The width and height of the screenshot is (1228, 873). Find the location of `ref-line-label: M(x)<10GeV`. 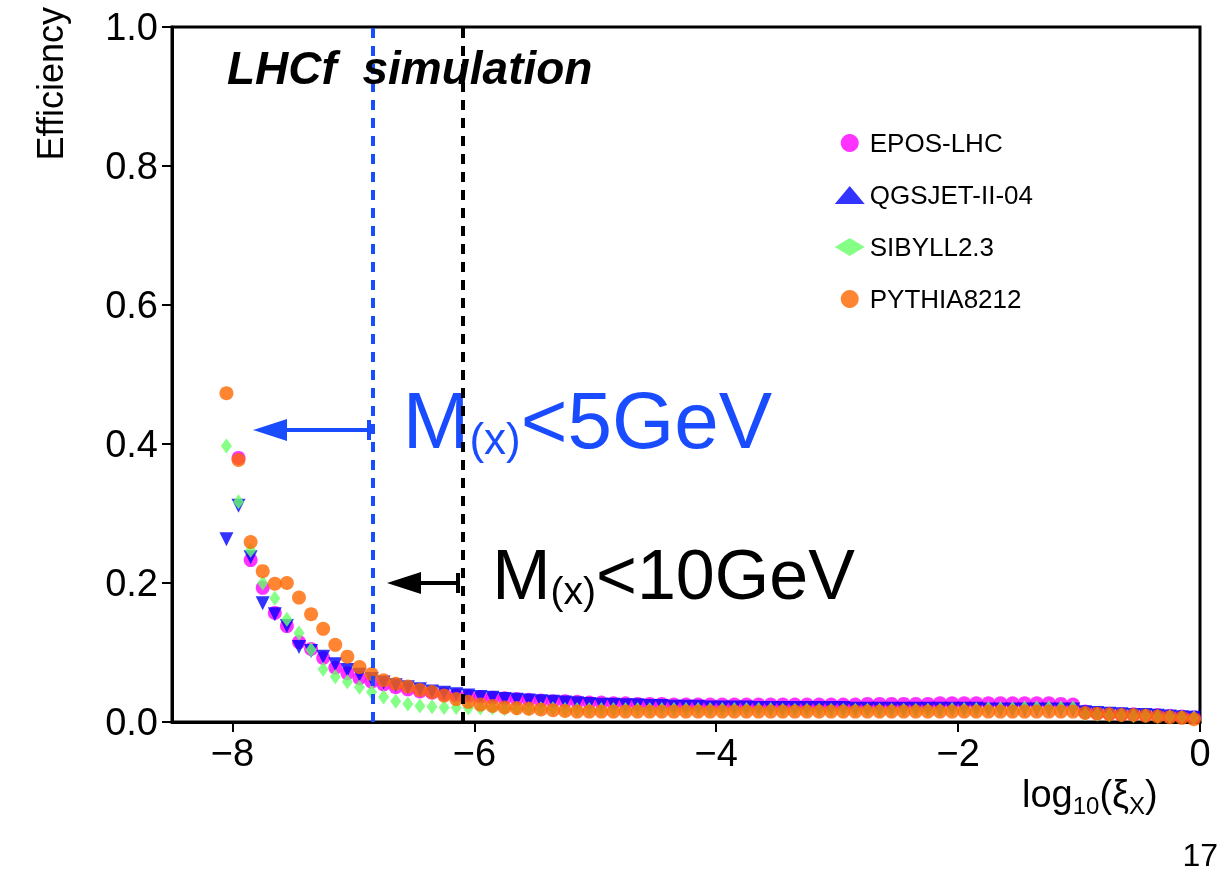

ref-line-label: M(x)<10GeV is located at coordinates (674, 574).